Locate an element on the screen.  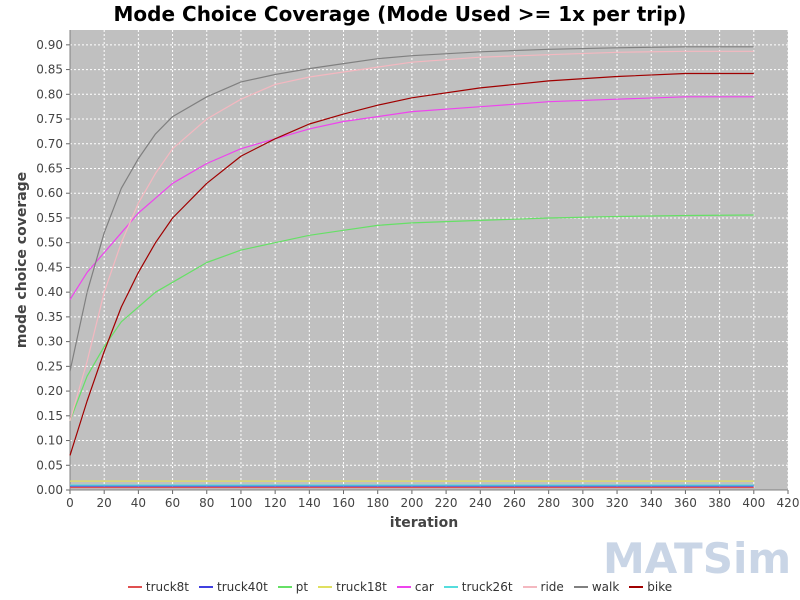
x-tick-label: 260 is located at coordinates (514, 503).